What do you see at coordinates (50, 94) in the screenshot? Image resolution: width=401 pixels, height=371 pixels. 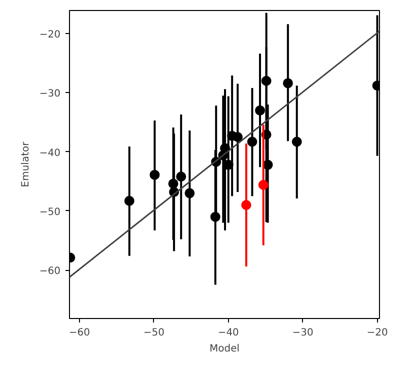 I see `y-tick-label: −30` at bounding box center [50, 94].